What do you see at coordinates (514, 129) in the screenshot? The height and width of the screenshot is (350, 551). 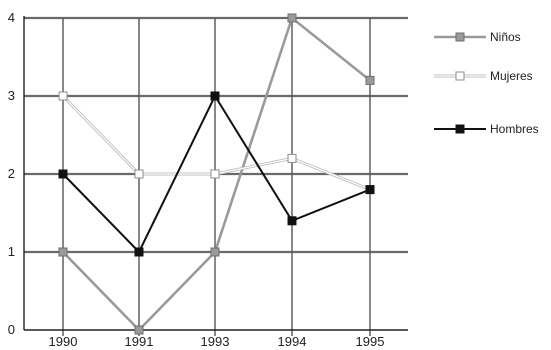 I see `legend-label: Hombres` at bounding box center [514, 129].